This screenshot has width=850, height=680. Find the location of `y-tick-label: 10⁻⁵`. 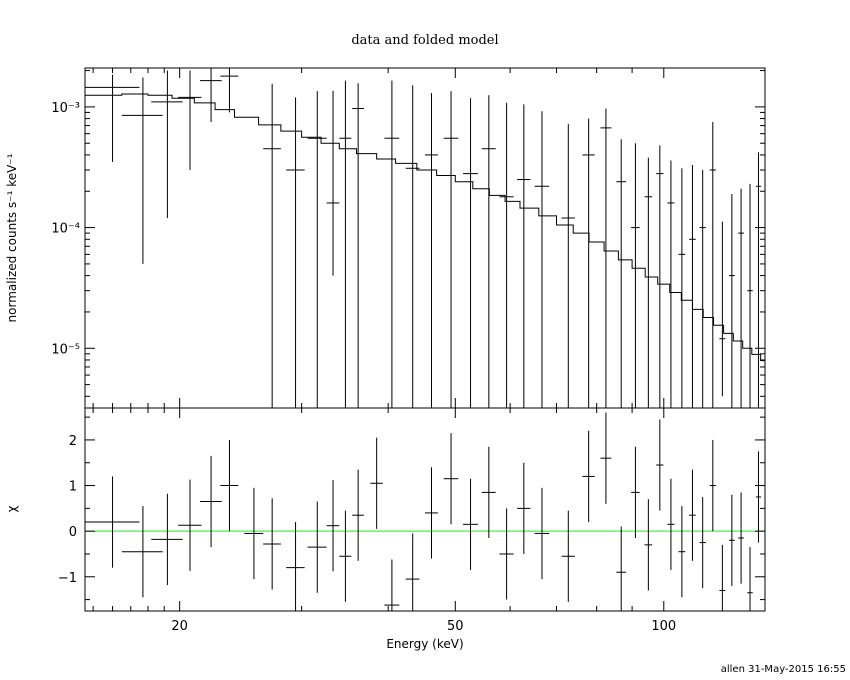

y-tick-label: 10⁻⁵ is located at coordinates (65, 349).